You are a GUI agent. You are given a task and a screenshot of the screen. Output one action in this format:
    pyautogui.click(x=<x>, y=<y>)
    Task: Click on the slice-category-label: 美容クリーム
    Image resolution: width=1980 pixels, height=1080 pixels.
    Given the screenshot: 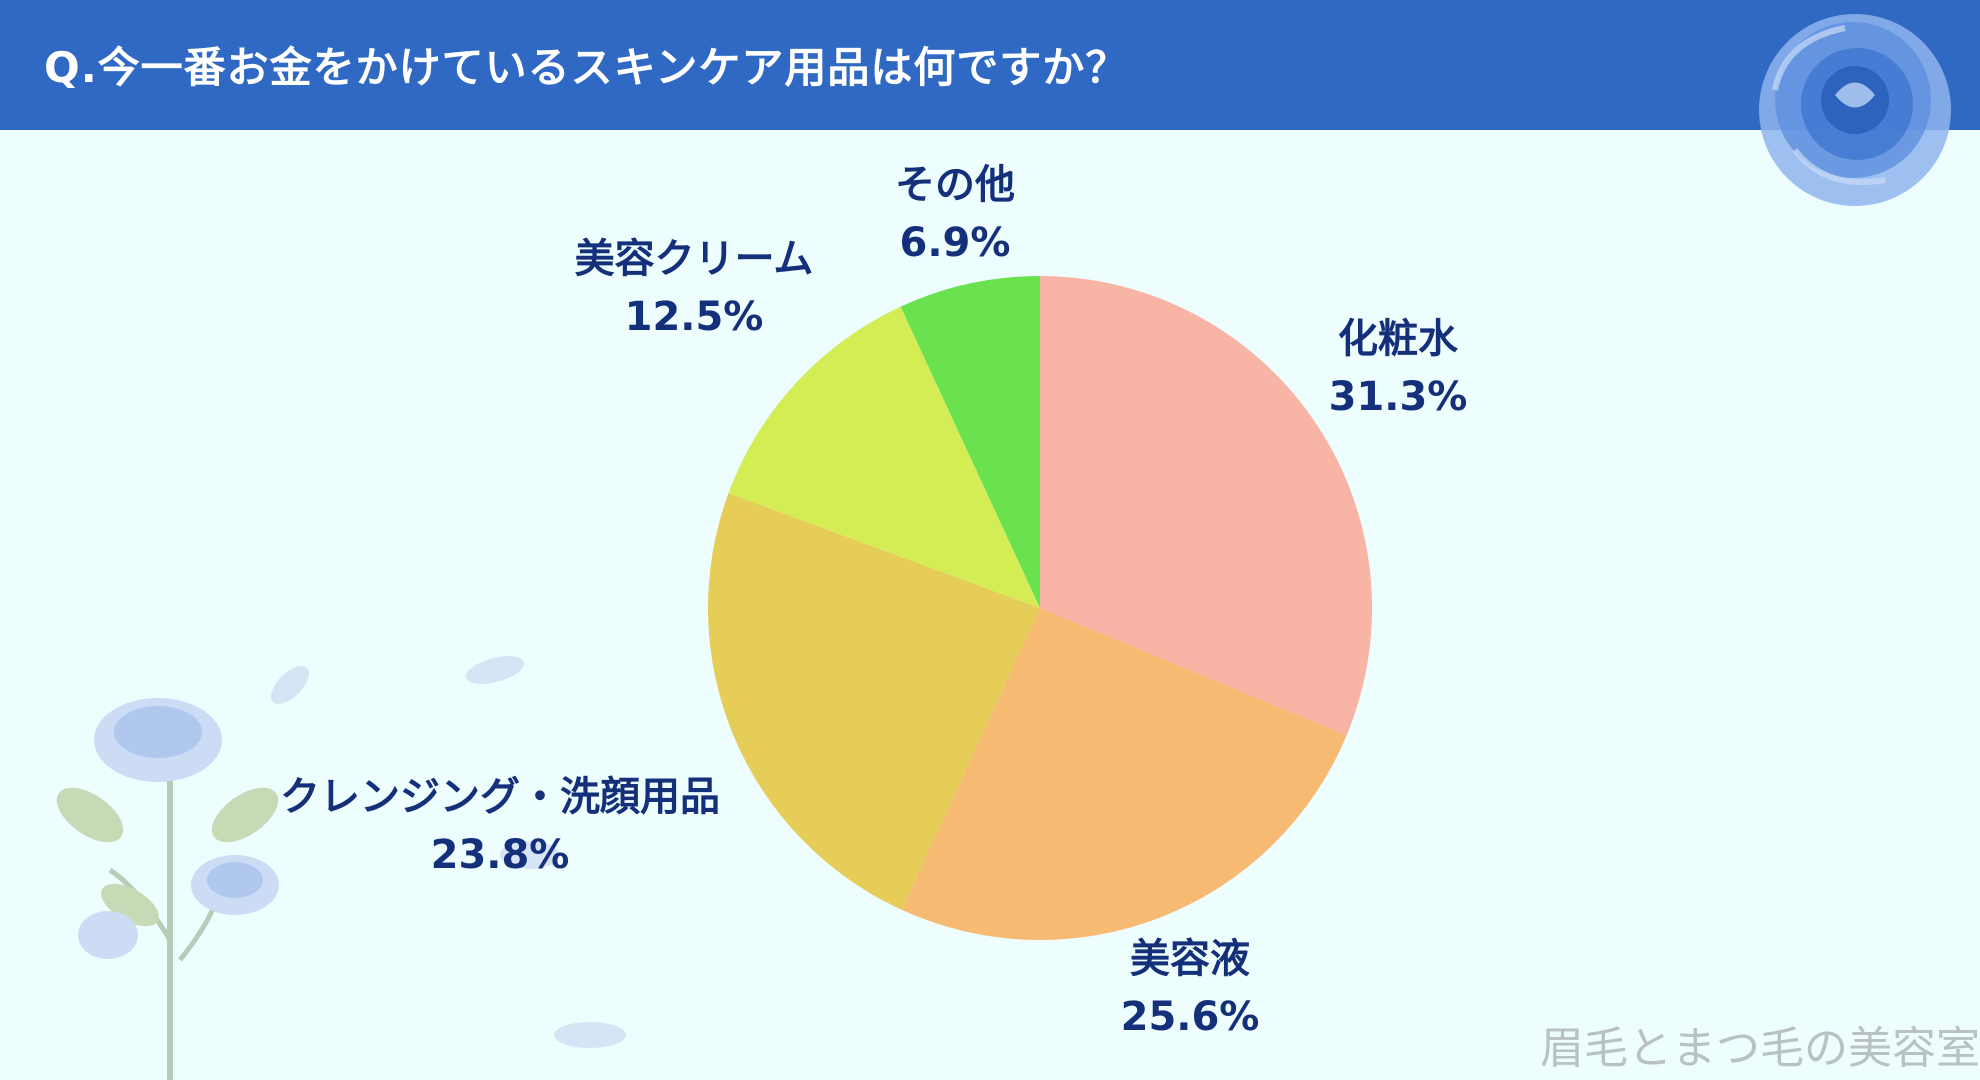 What is the action you would take?
    pyautogui.click(x=694, y=259)
    